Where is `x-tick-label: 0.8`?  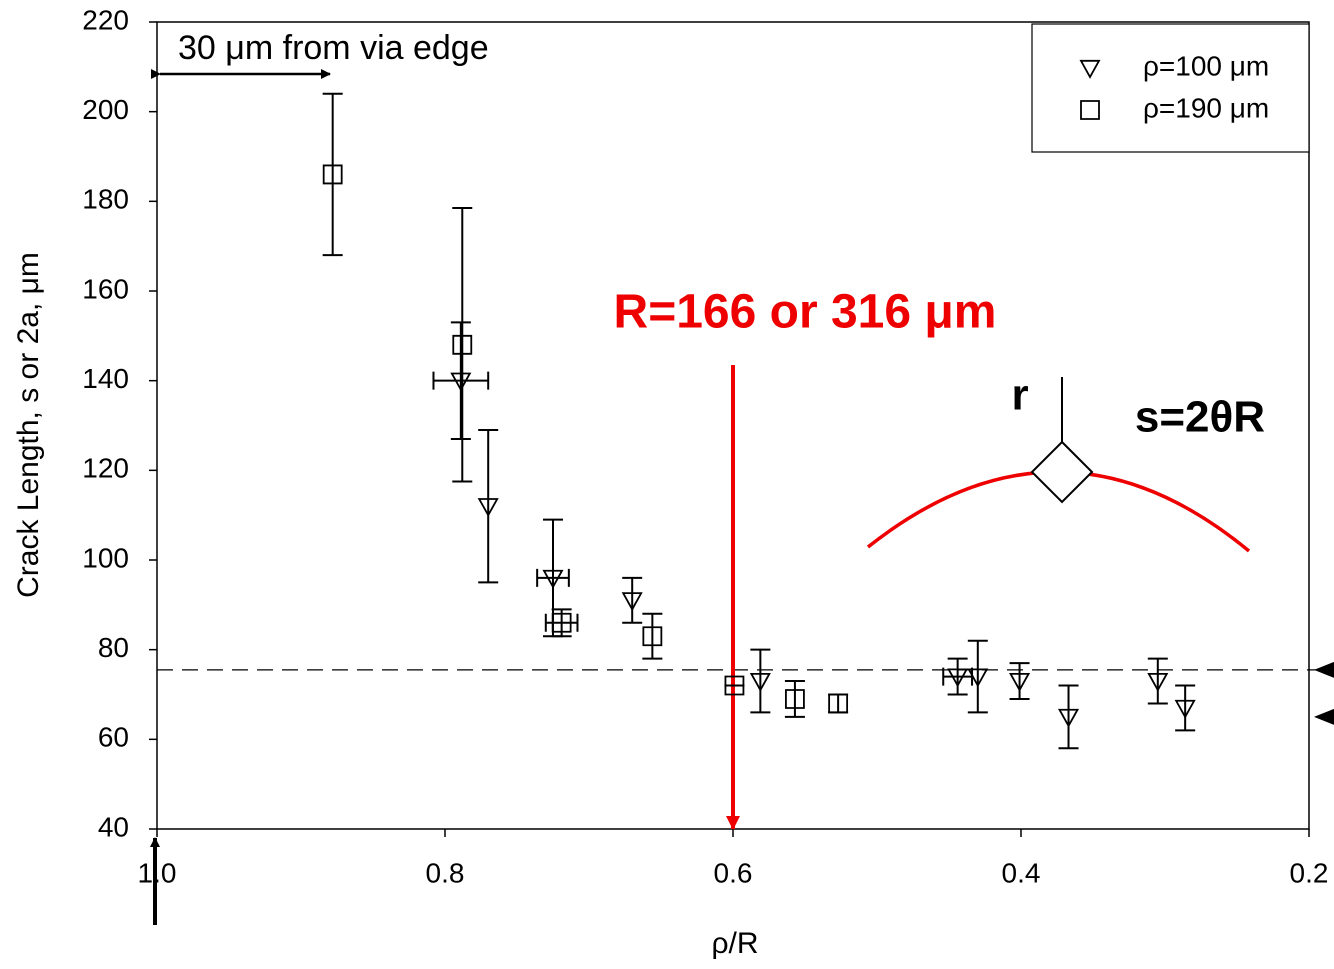 x-tick-label: 0.8 is located at coordinates (445, 872).